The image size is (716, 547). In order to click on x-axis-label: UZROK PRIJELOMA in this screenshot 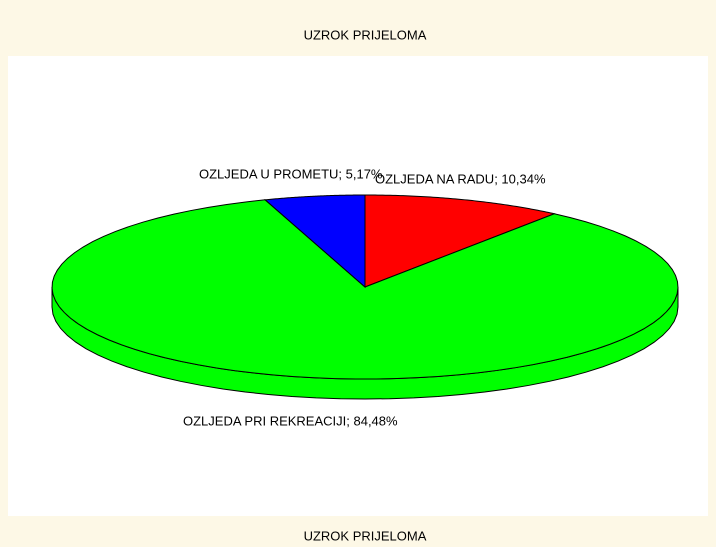, I will do `click(365, 535)`.